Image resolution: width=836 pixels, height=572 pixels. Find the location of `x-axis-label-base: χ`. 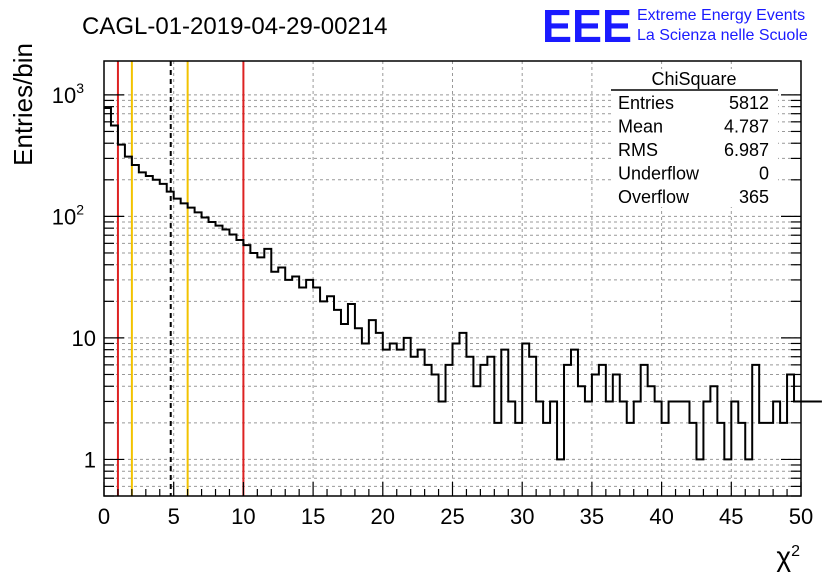

x-axis-label-base: χ is located at coordinates (783, 556).